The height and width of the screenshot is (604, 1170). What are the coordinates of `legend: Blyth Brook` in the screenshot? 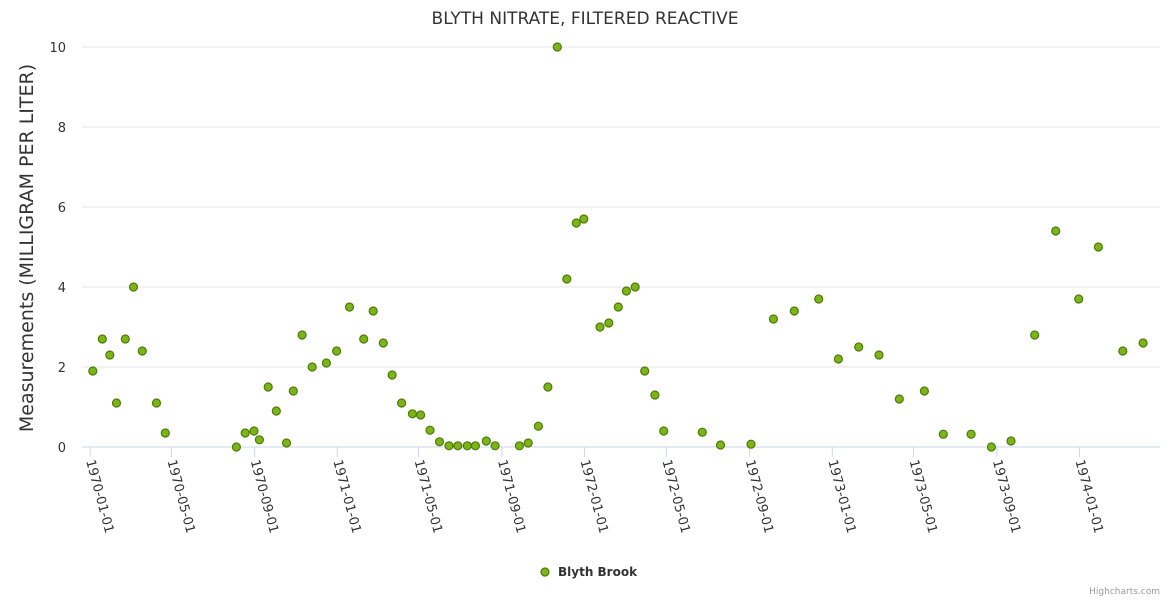 It's located at (589, 572).